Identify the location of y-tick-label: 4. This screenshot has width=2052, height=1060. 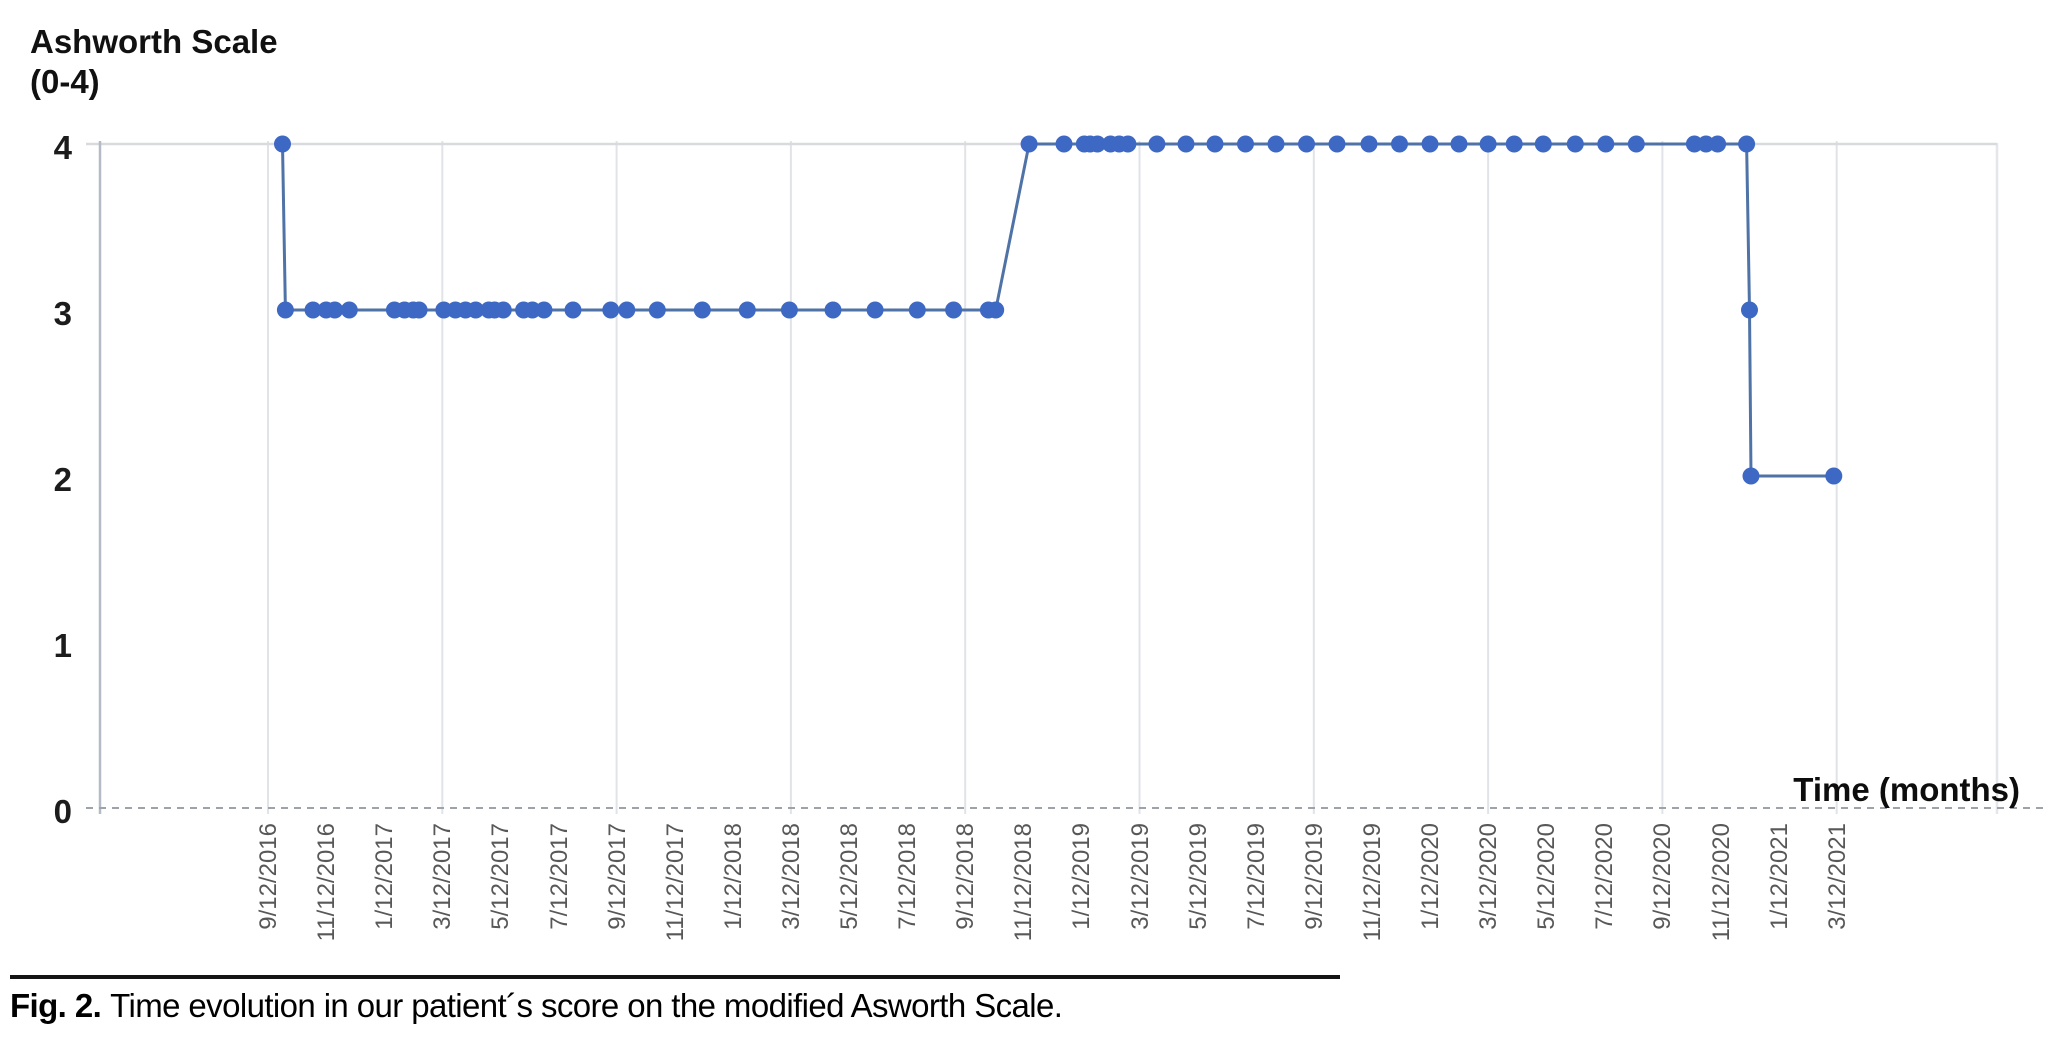
(62, 147).